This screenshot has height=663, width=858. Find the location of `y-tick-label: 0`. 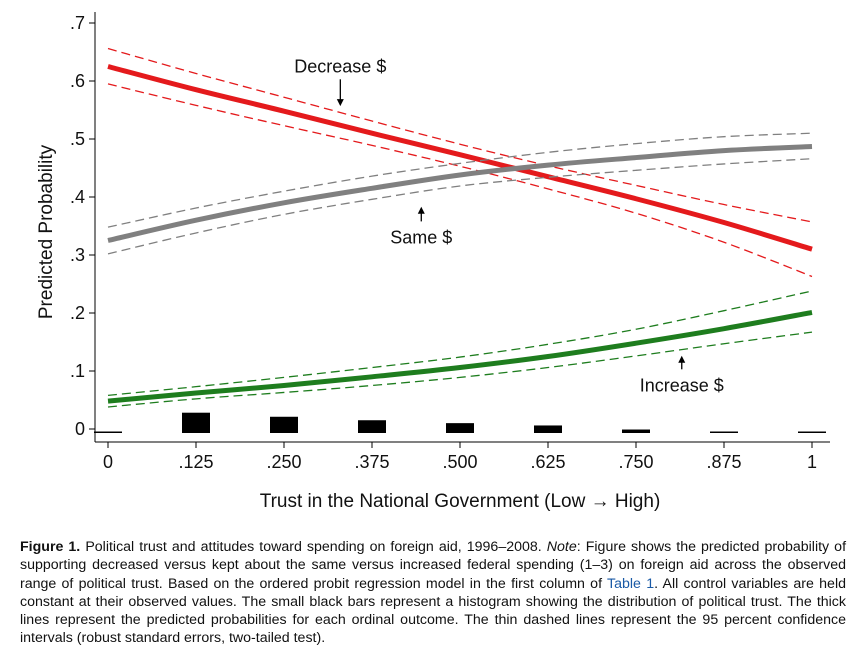

y-tick-label: 0 is located at coordinates (80, 429).